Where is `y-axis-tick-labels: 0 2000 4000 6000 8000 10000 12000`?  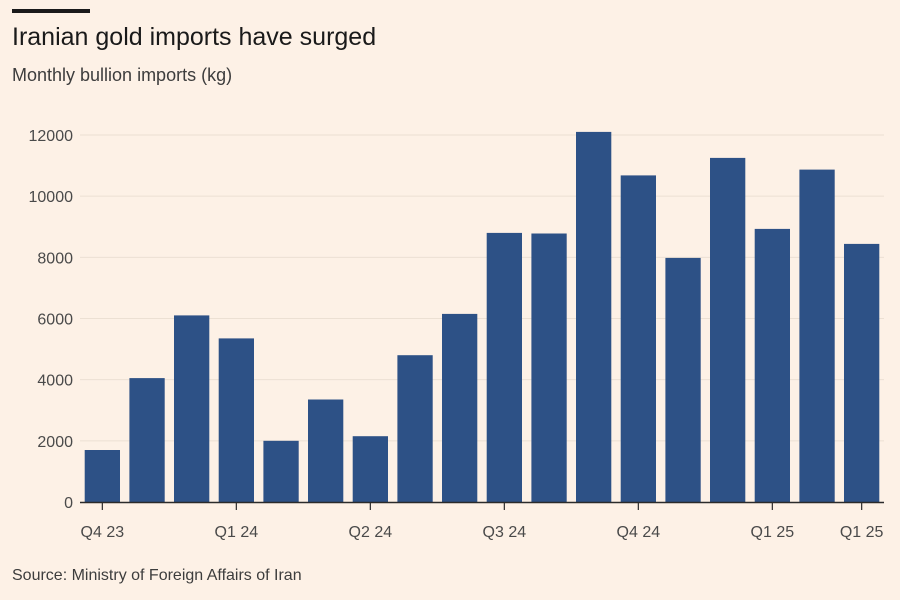 y-axis-tick-labels: 0 2000 4000 6000 8000 10000 12000 is located at coordinates (51, 320).